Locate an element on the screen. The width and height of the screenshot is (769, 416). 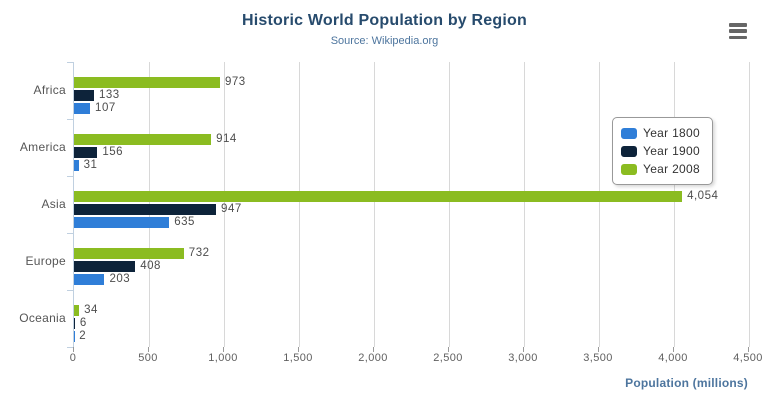
bar-year-1800-america is located at coordinates (76, 165).